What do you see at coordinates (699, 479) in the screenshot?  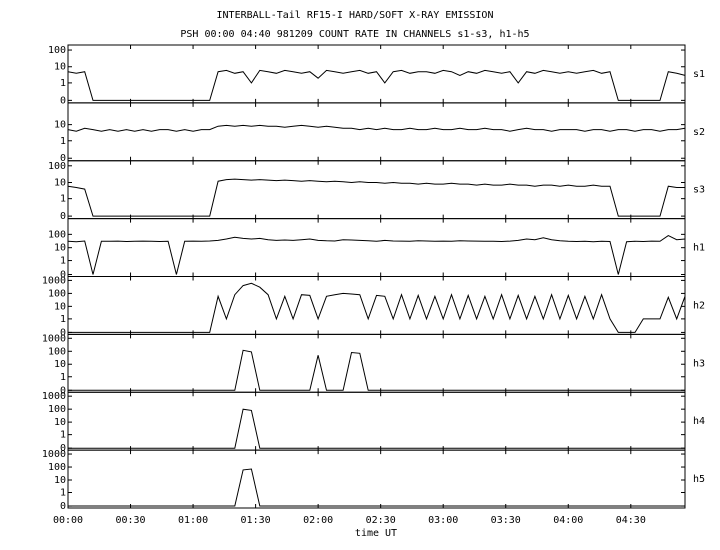 I see `panel-label: h5` at bounding box center [699, 479].